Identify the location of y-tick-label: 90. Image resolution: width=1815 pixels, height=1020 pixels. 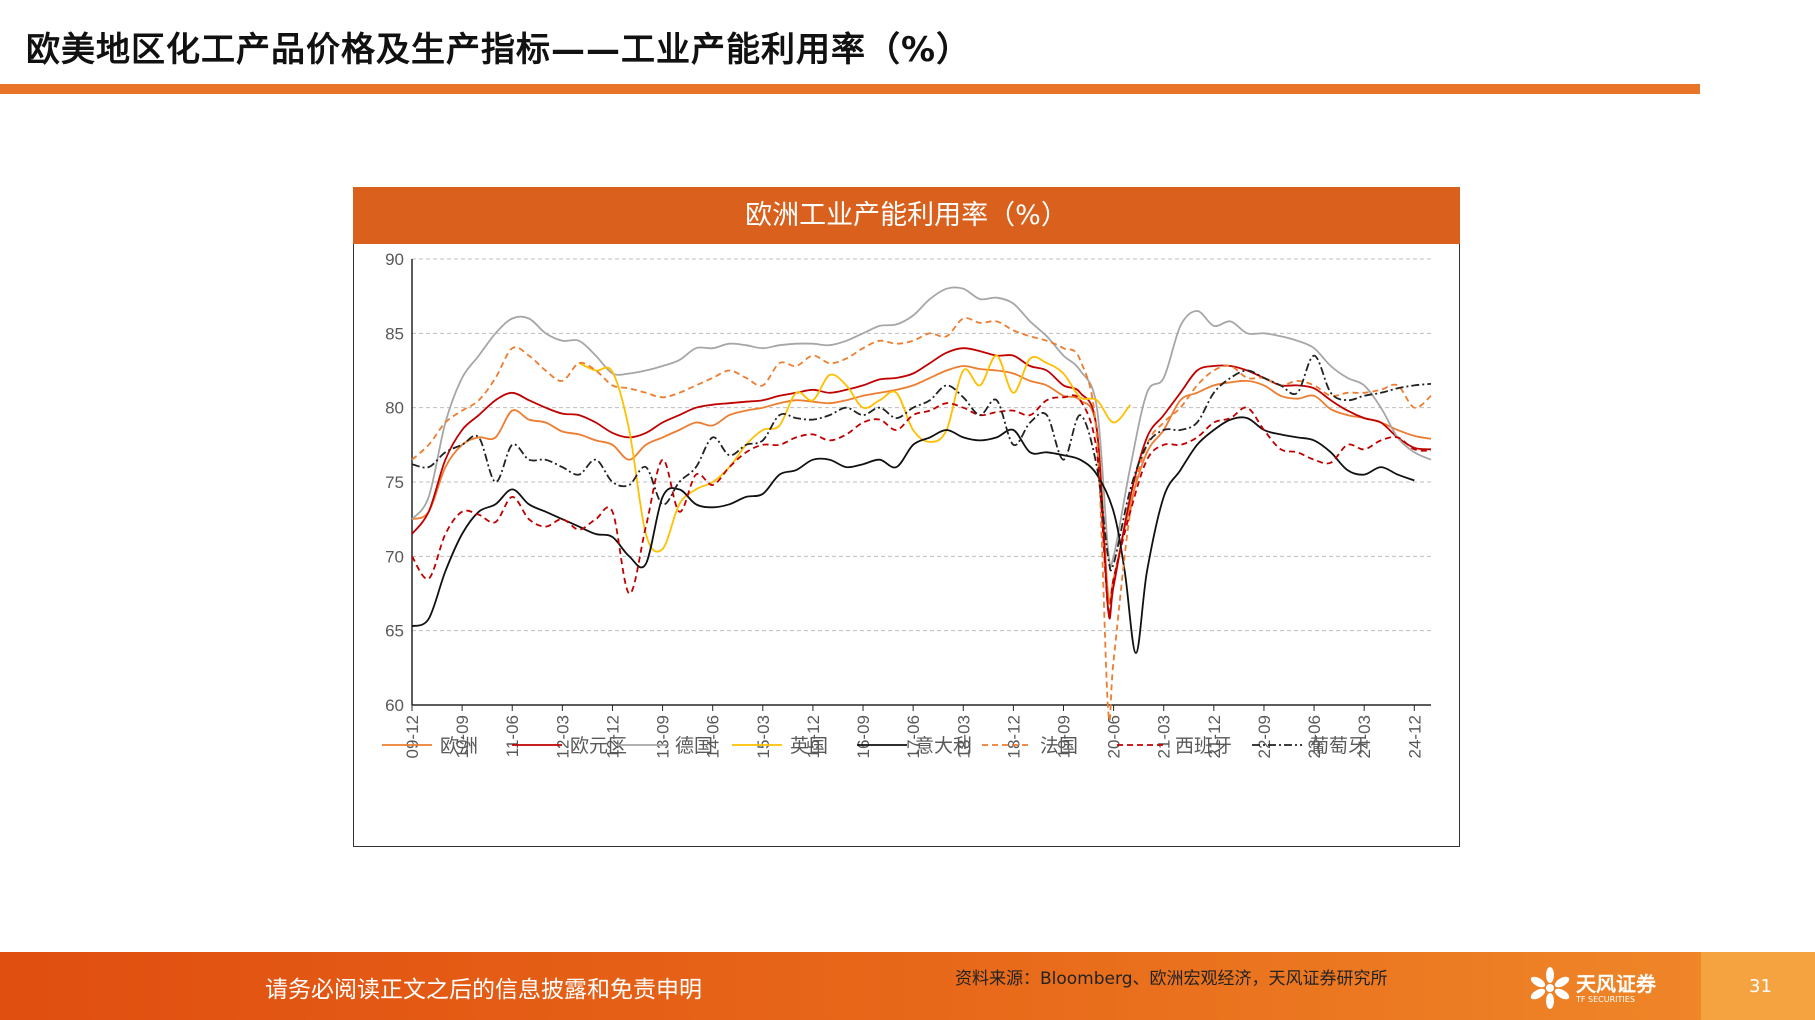
(394, 259).